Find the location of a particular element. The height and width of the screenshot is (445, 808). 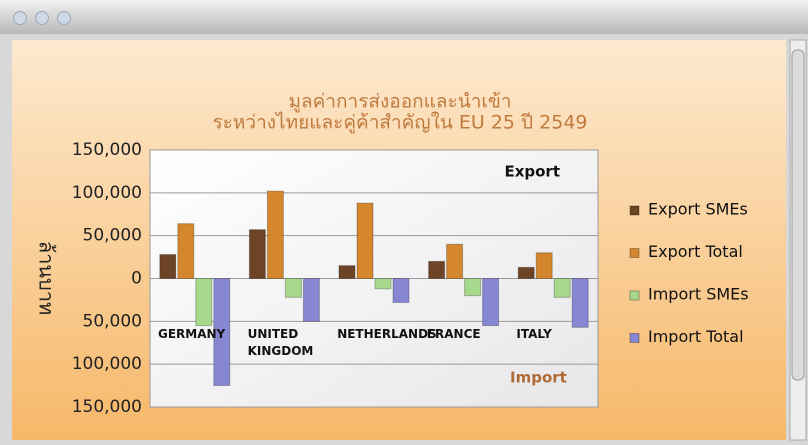

annotation: Export is located at coordinates (532, 172).